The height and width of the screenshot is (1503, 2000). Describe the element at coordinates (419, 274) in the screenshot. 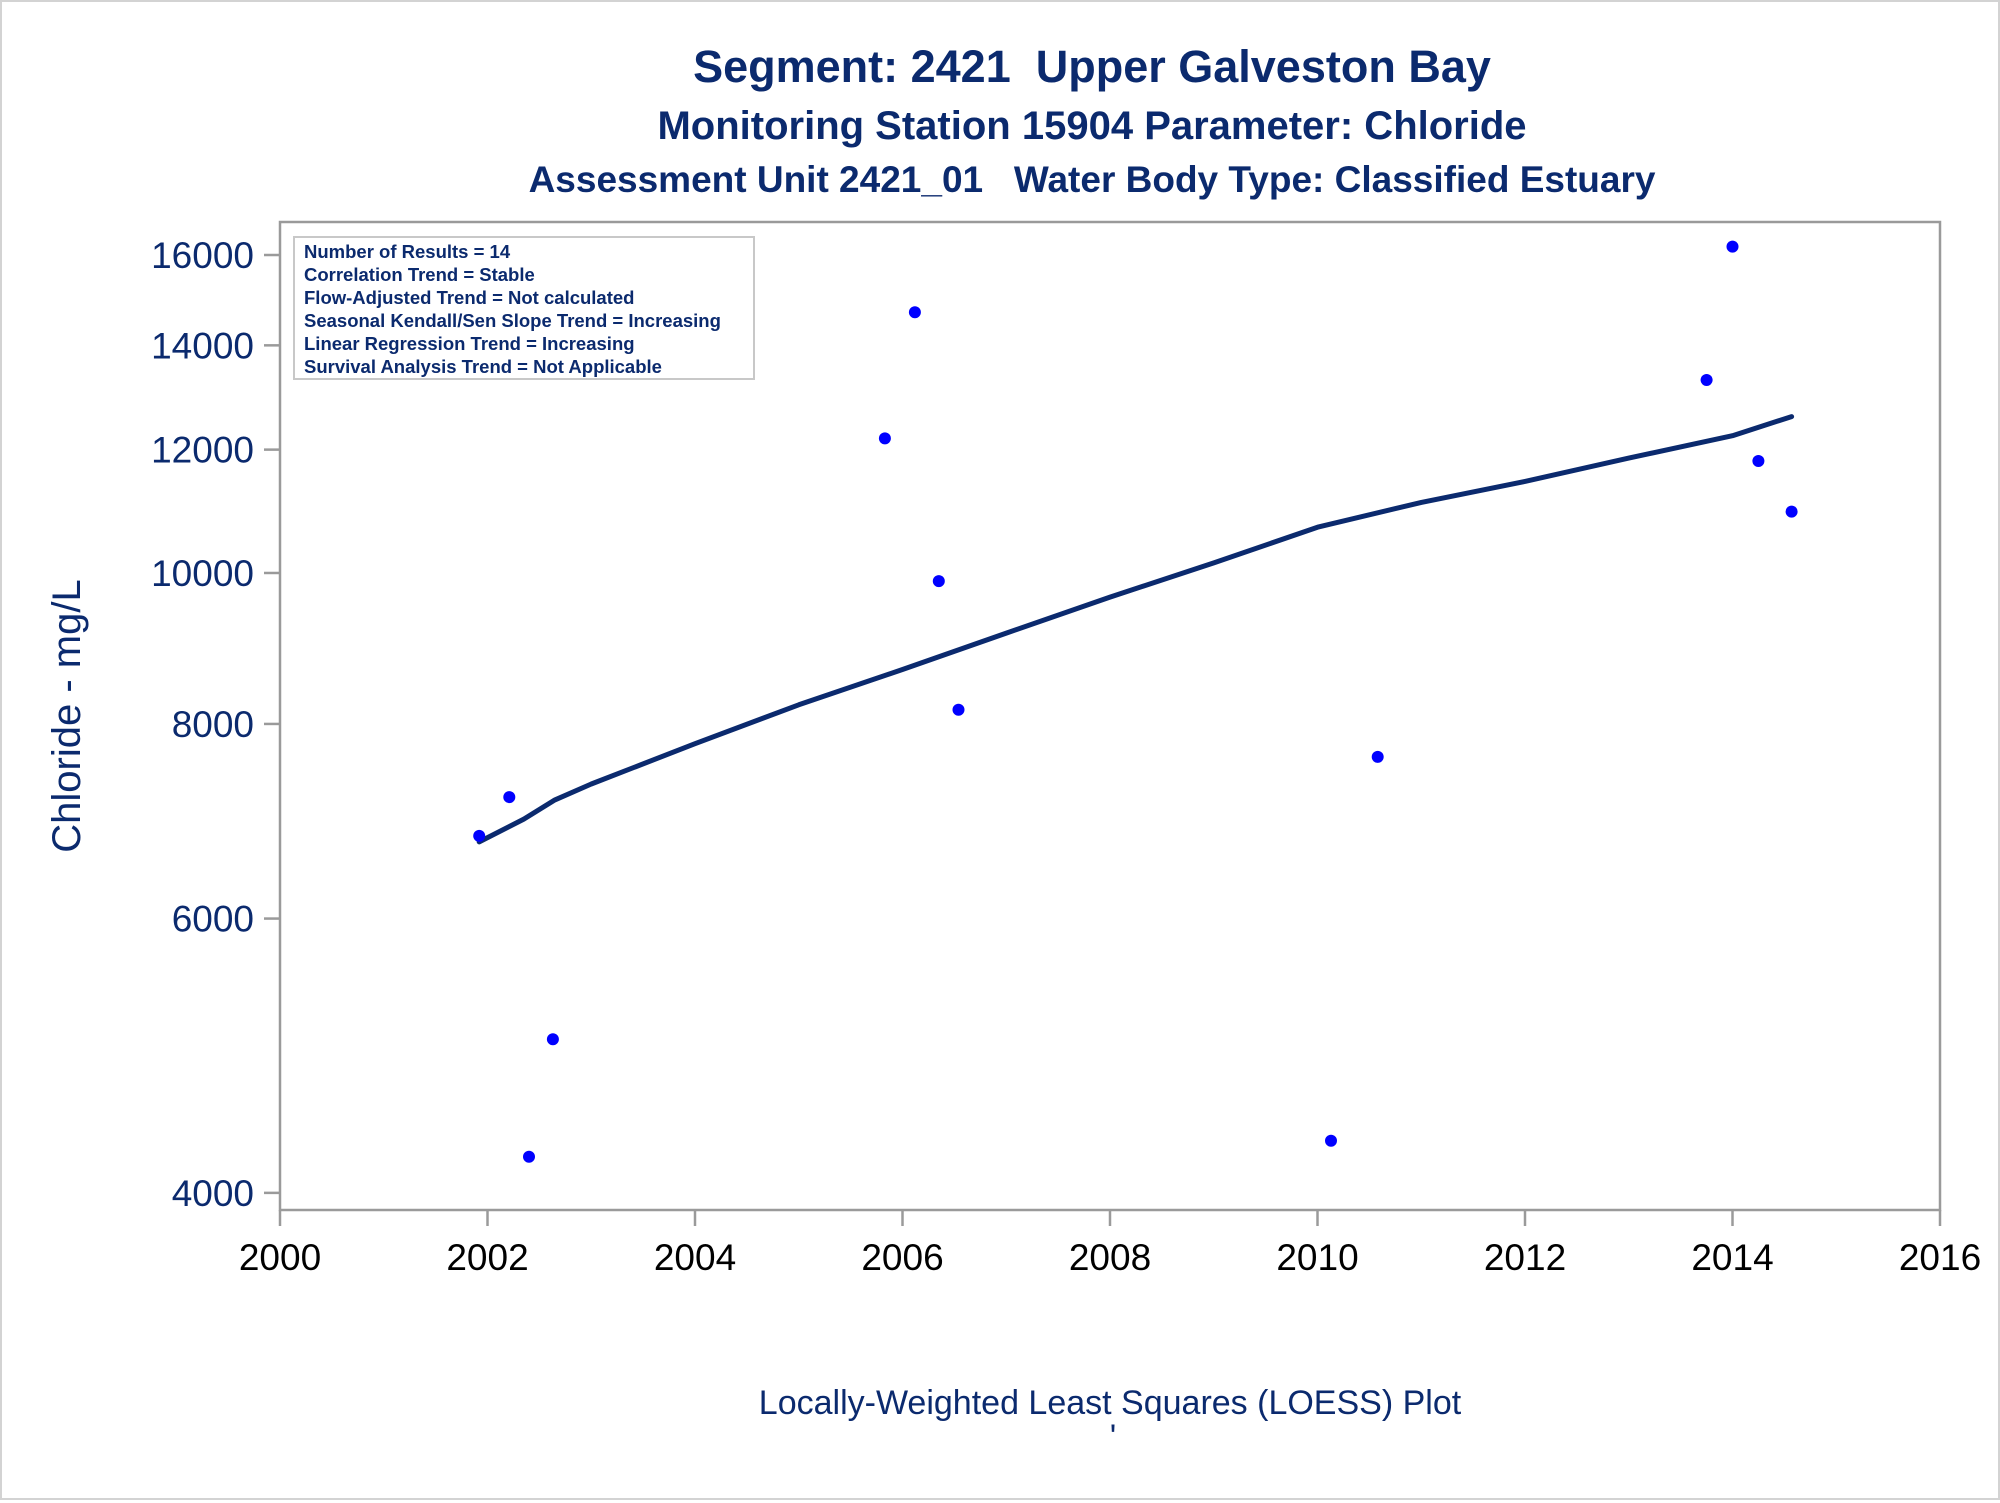

I see `stats-line: Correlation Trend = Stable` at that location.